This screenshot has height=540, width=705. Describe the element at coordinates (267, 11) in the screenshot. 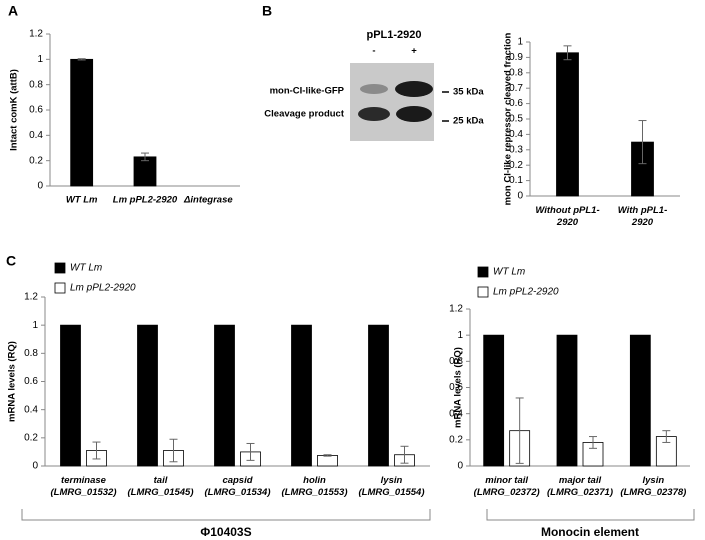

I see `panel-label: B` at that location.